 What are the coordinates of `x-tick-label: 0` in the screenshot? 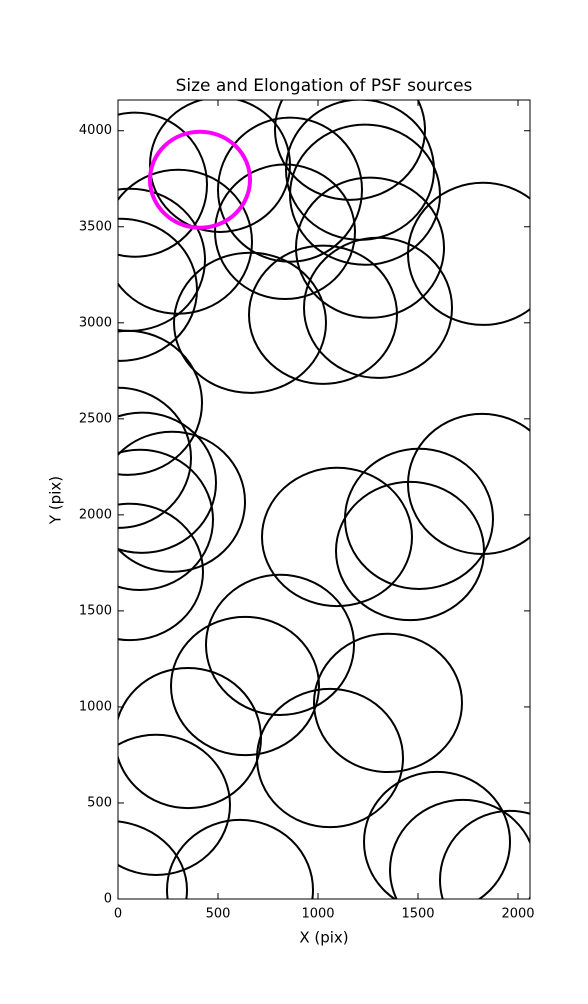 It's located at (118, 914).